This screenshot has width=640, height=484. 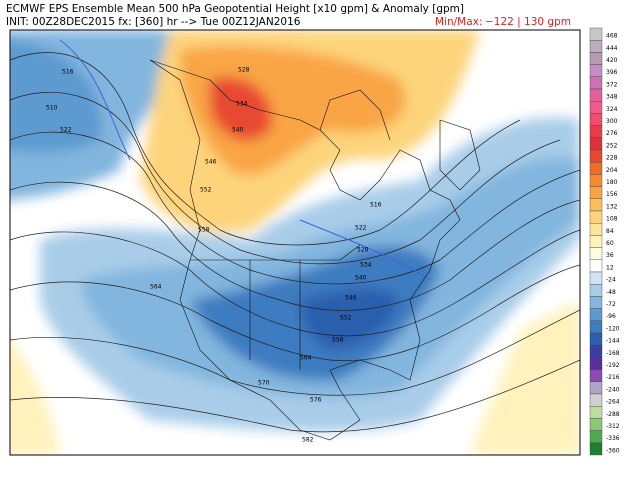 I want to click on colorbar-label: -48, so click(x=611, y=292).